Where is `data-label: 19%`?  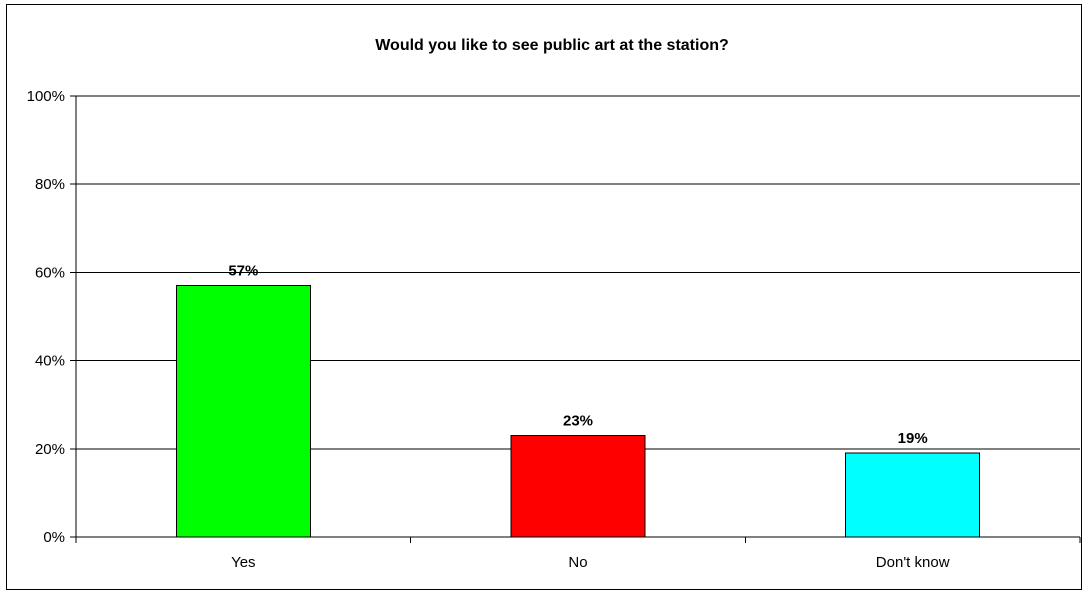 data-label: 19% is located at coordinates (913, 438).